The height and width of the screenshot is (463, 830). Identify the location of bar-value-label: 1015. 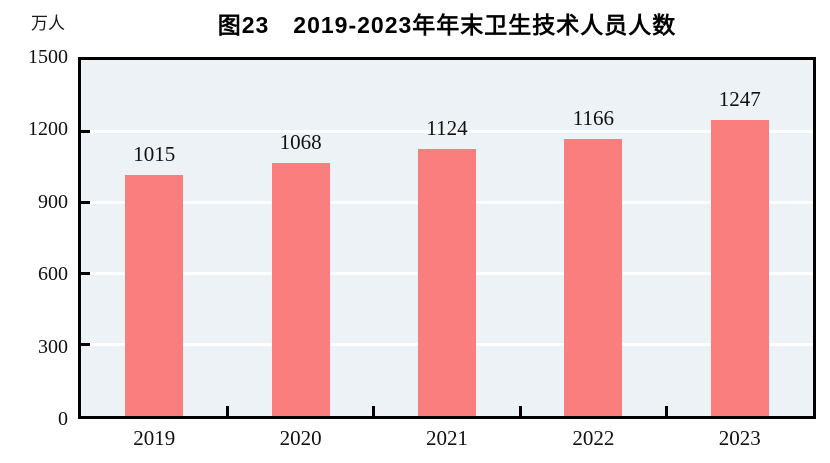
(154, 154).